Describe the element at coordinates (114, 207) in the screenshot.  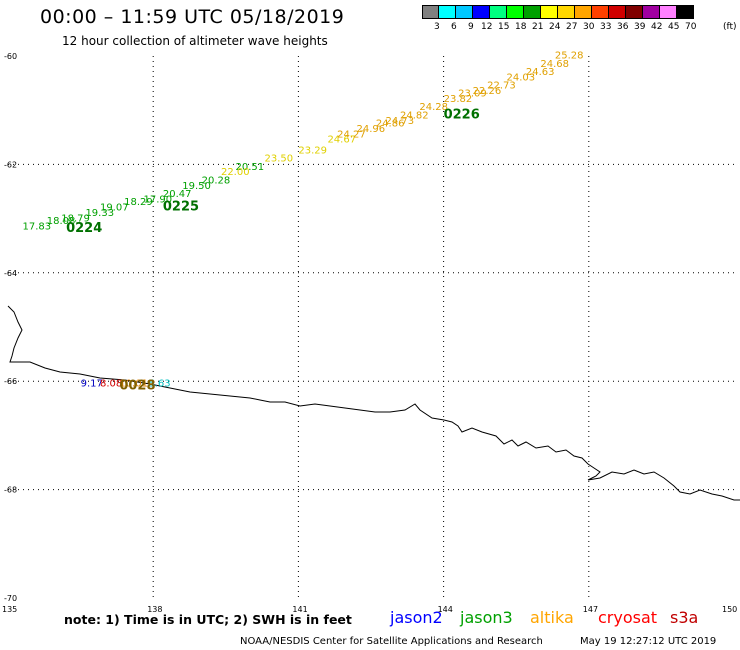
I see `swh-value-label: 19.07` at that location.